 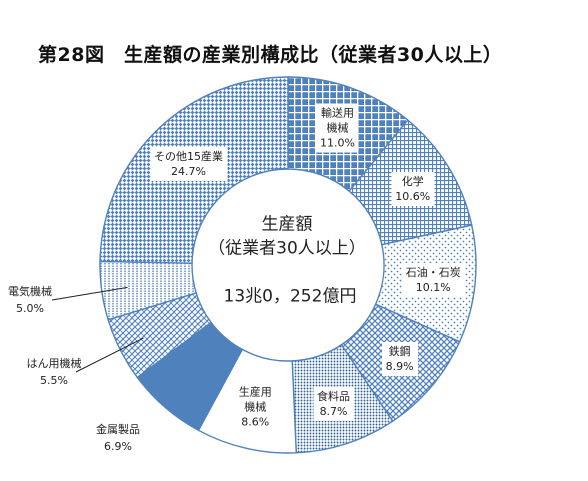 I want to click on slice-name-0: 機械, so click(x=337, y=128).